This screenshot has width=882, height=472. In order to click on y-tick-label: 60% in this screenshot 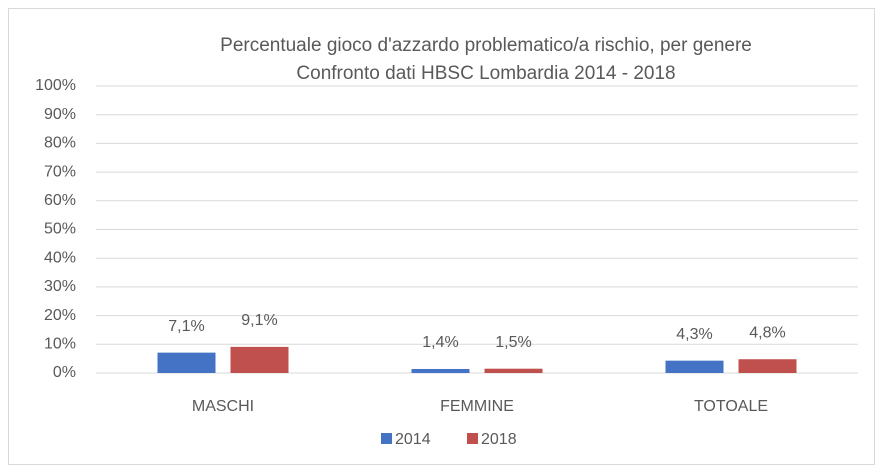, I will do `click(60, 200)`.